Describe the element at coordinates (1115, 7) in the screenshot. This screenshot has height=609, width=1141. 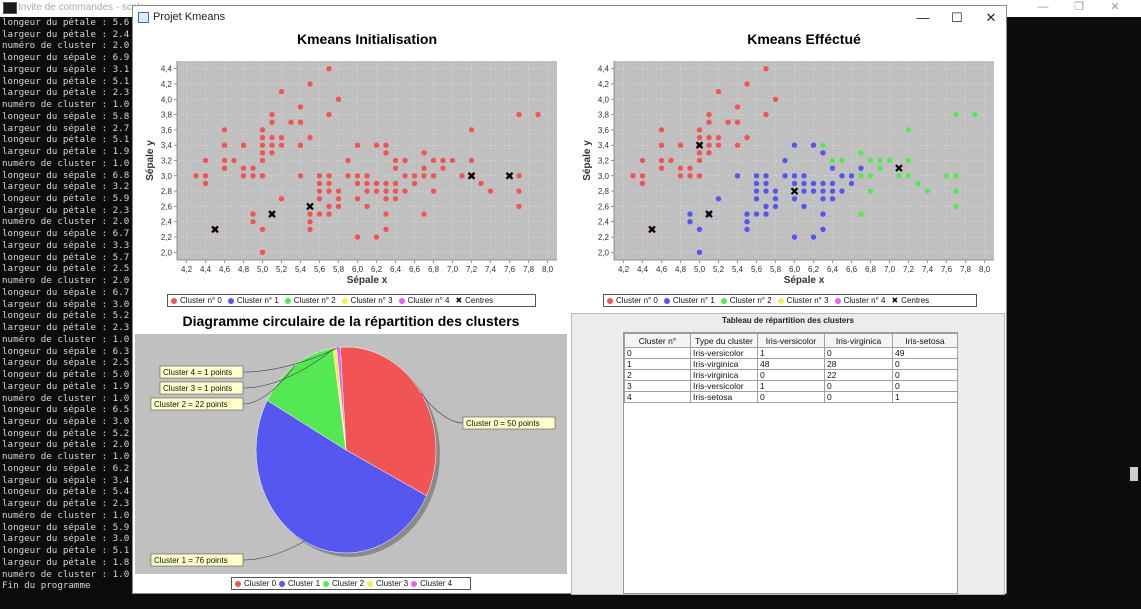
I see `console-close-icon: ✕` at that location.